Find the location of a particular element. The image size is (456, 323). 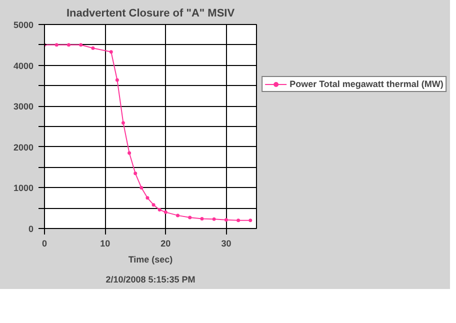

y-tick-label: 1000 is located at coordinates (23, 188).